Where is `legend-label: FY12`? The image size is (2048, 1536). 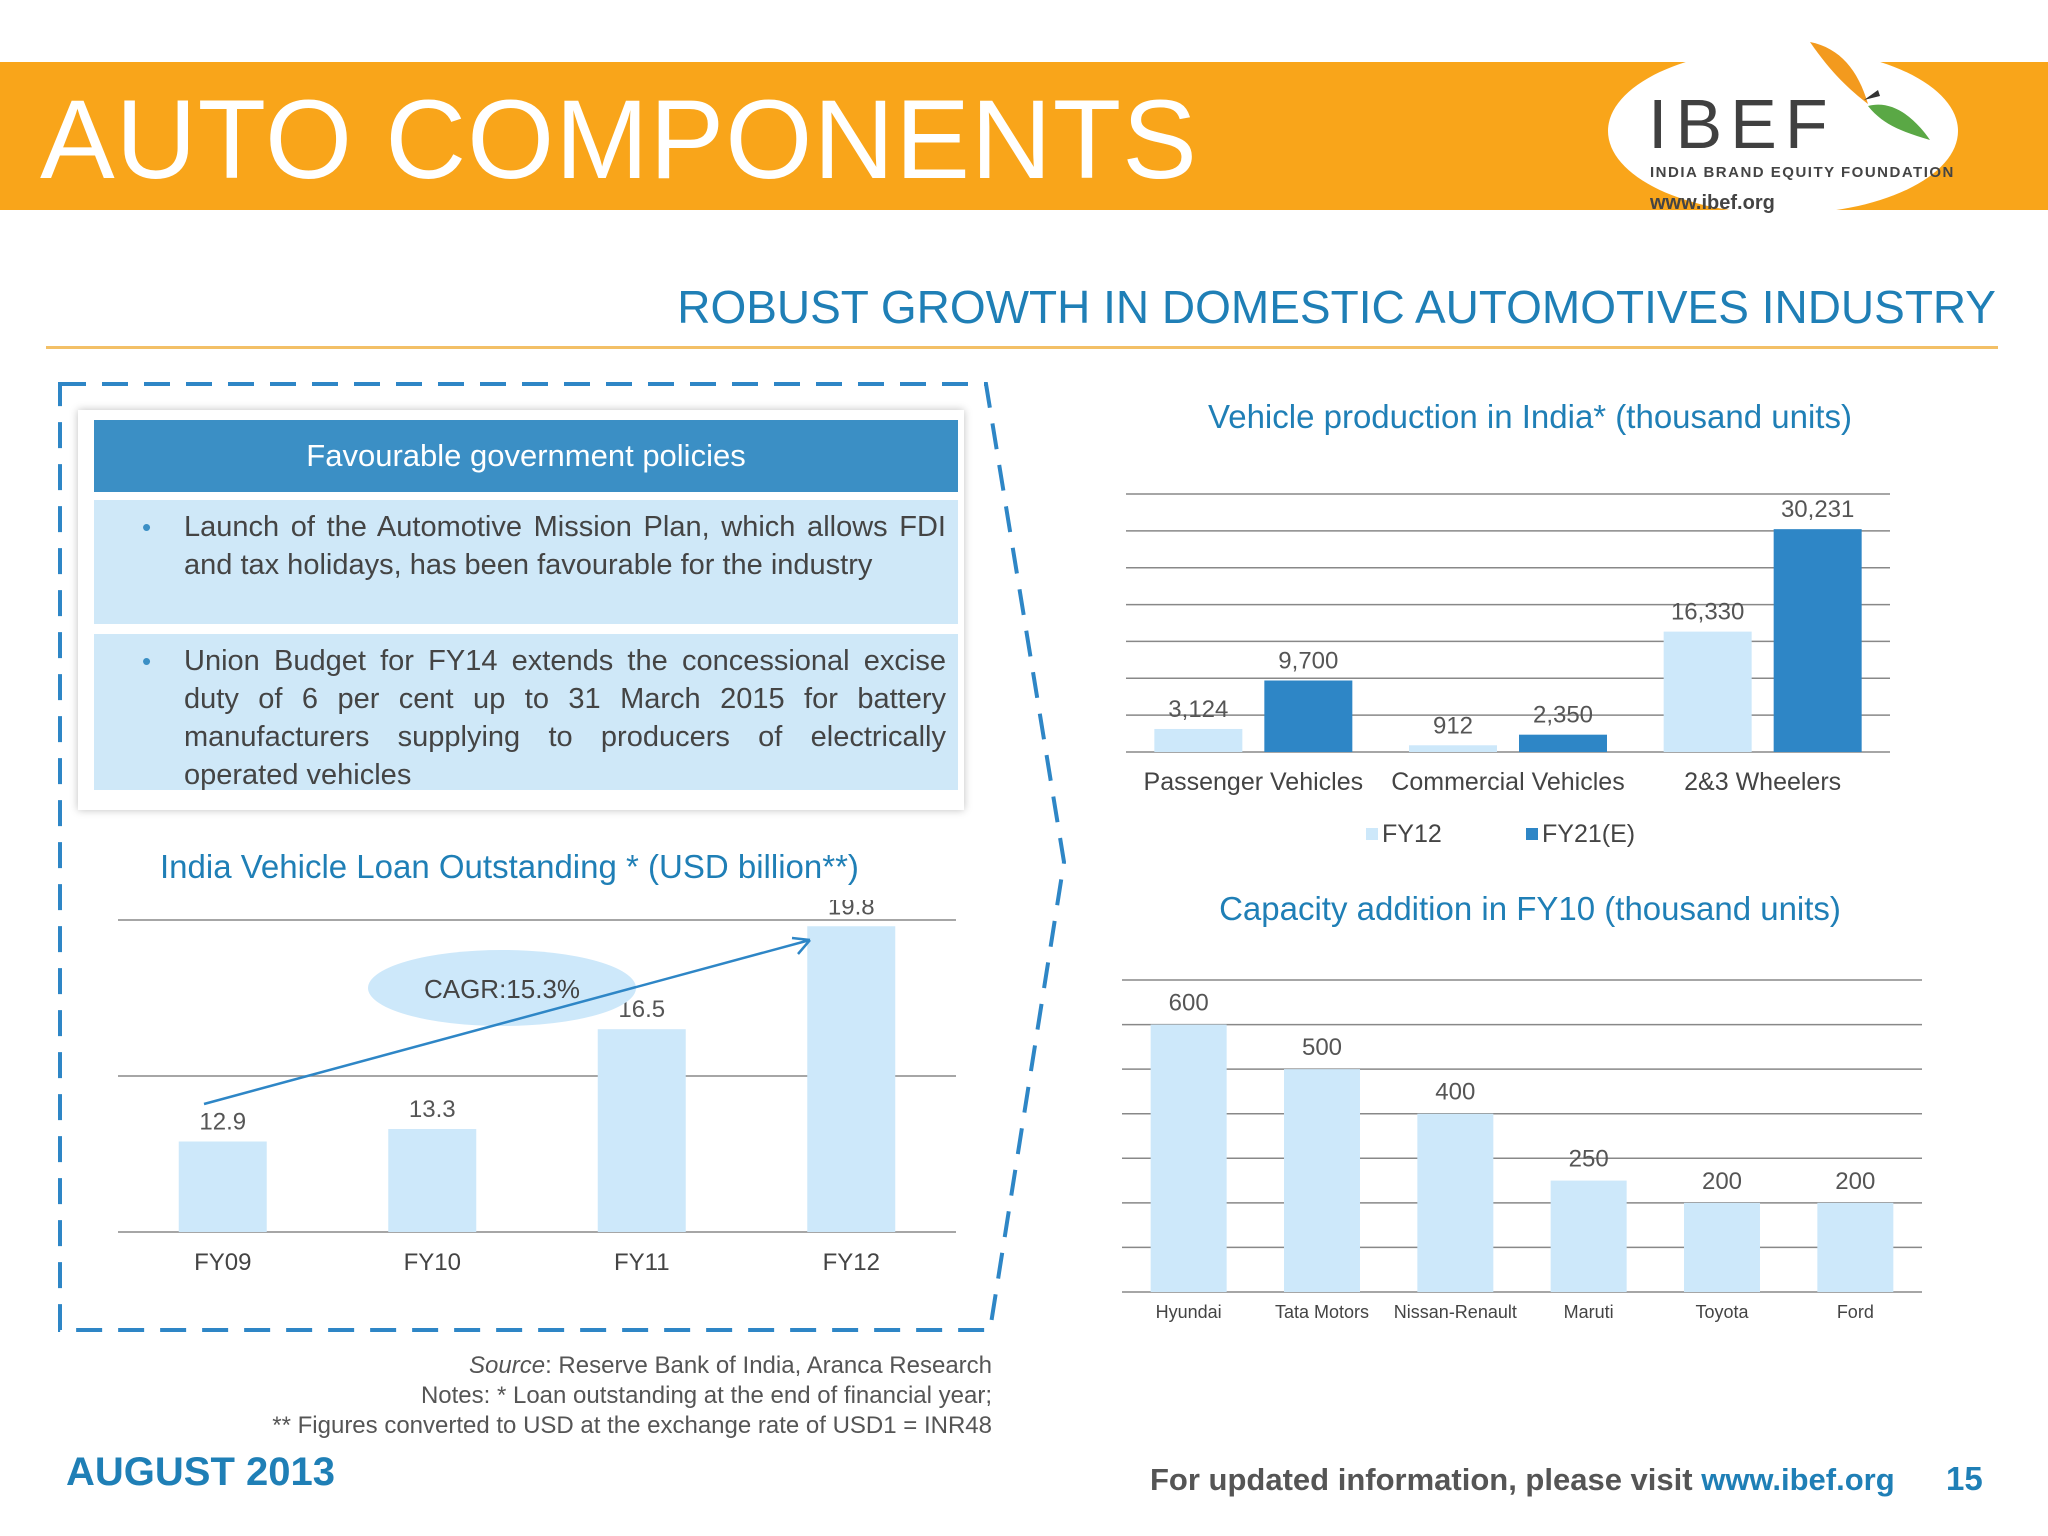 legend-label: FY12 is located at coordinates (1412, 834).